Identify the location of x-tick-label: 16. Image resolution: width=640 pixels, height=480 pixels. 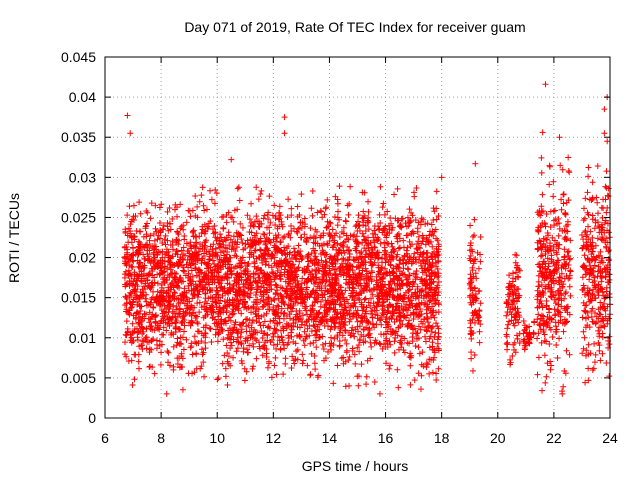
(386, 438).